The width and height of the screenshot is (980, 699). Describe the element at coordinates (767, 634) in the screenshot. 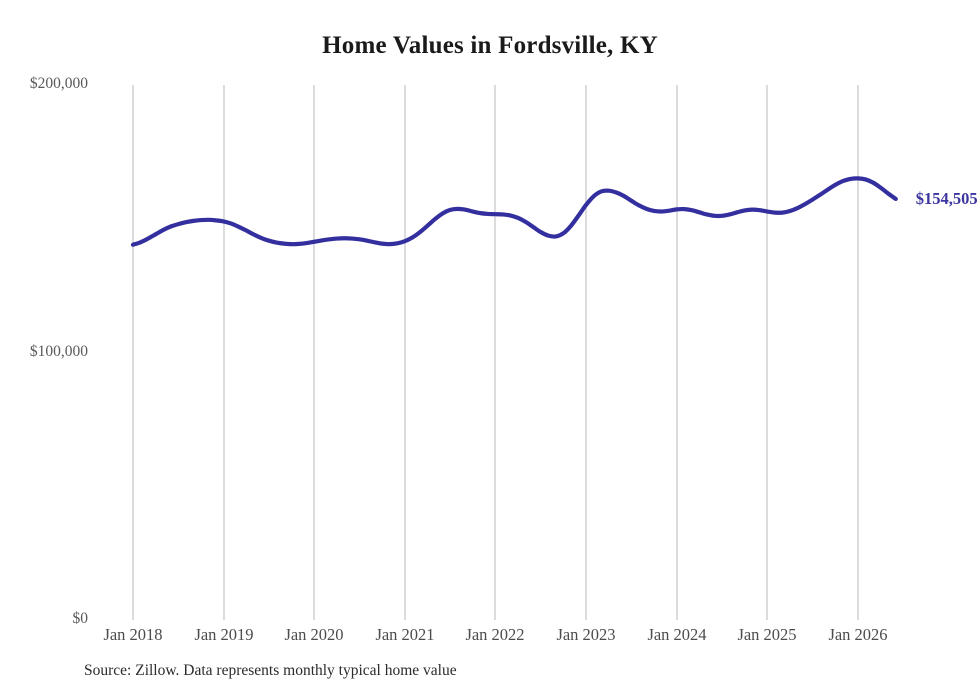

I see `x-axis-tick-label-jan-2025: Jan 2025` at that location.